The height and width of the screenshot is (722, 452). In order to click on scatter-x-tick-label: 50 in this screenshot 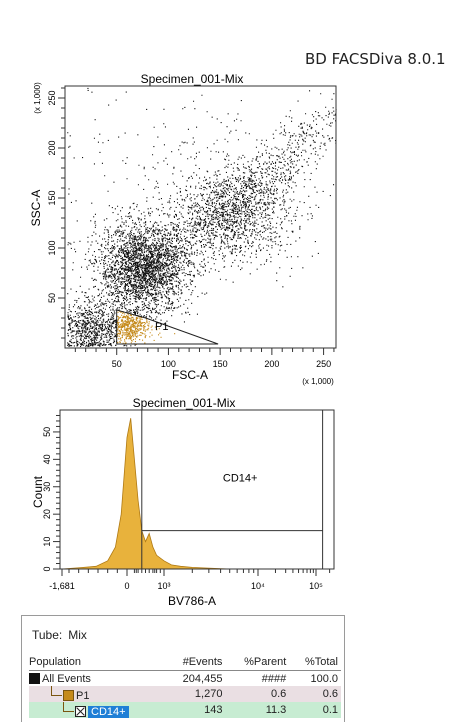, I will do `click(117, 364)`.